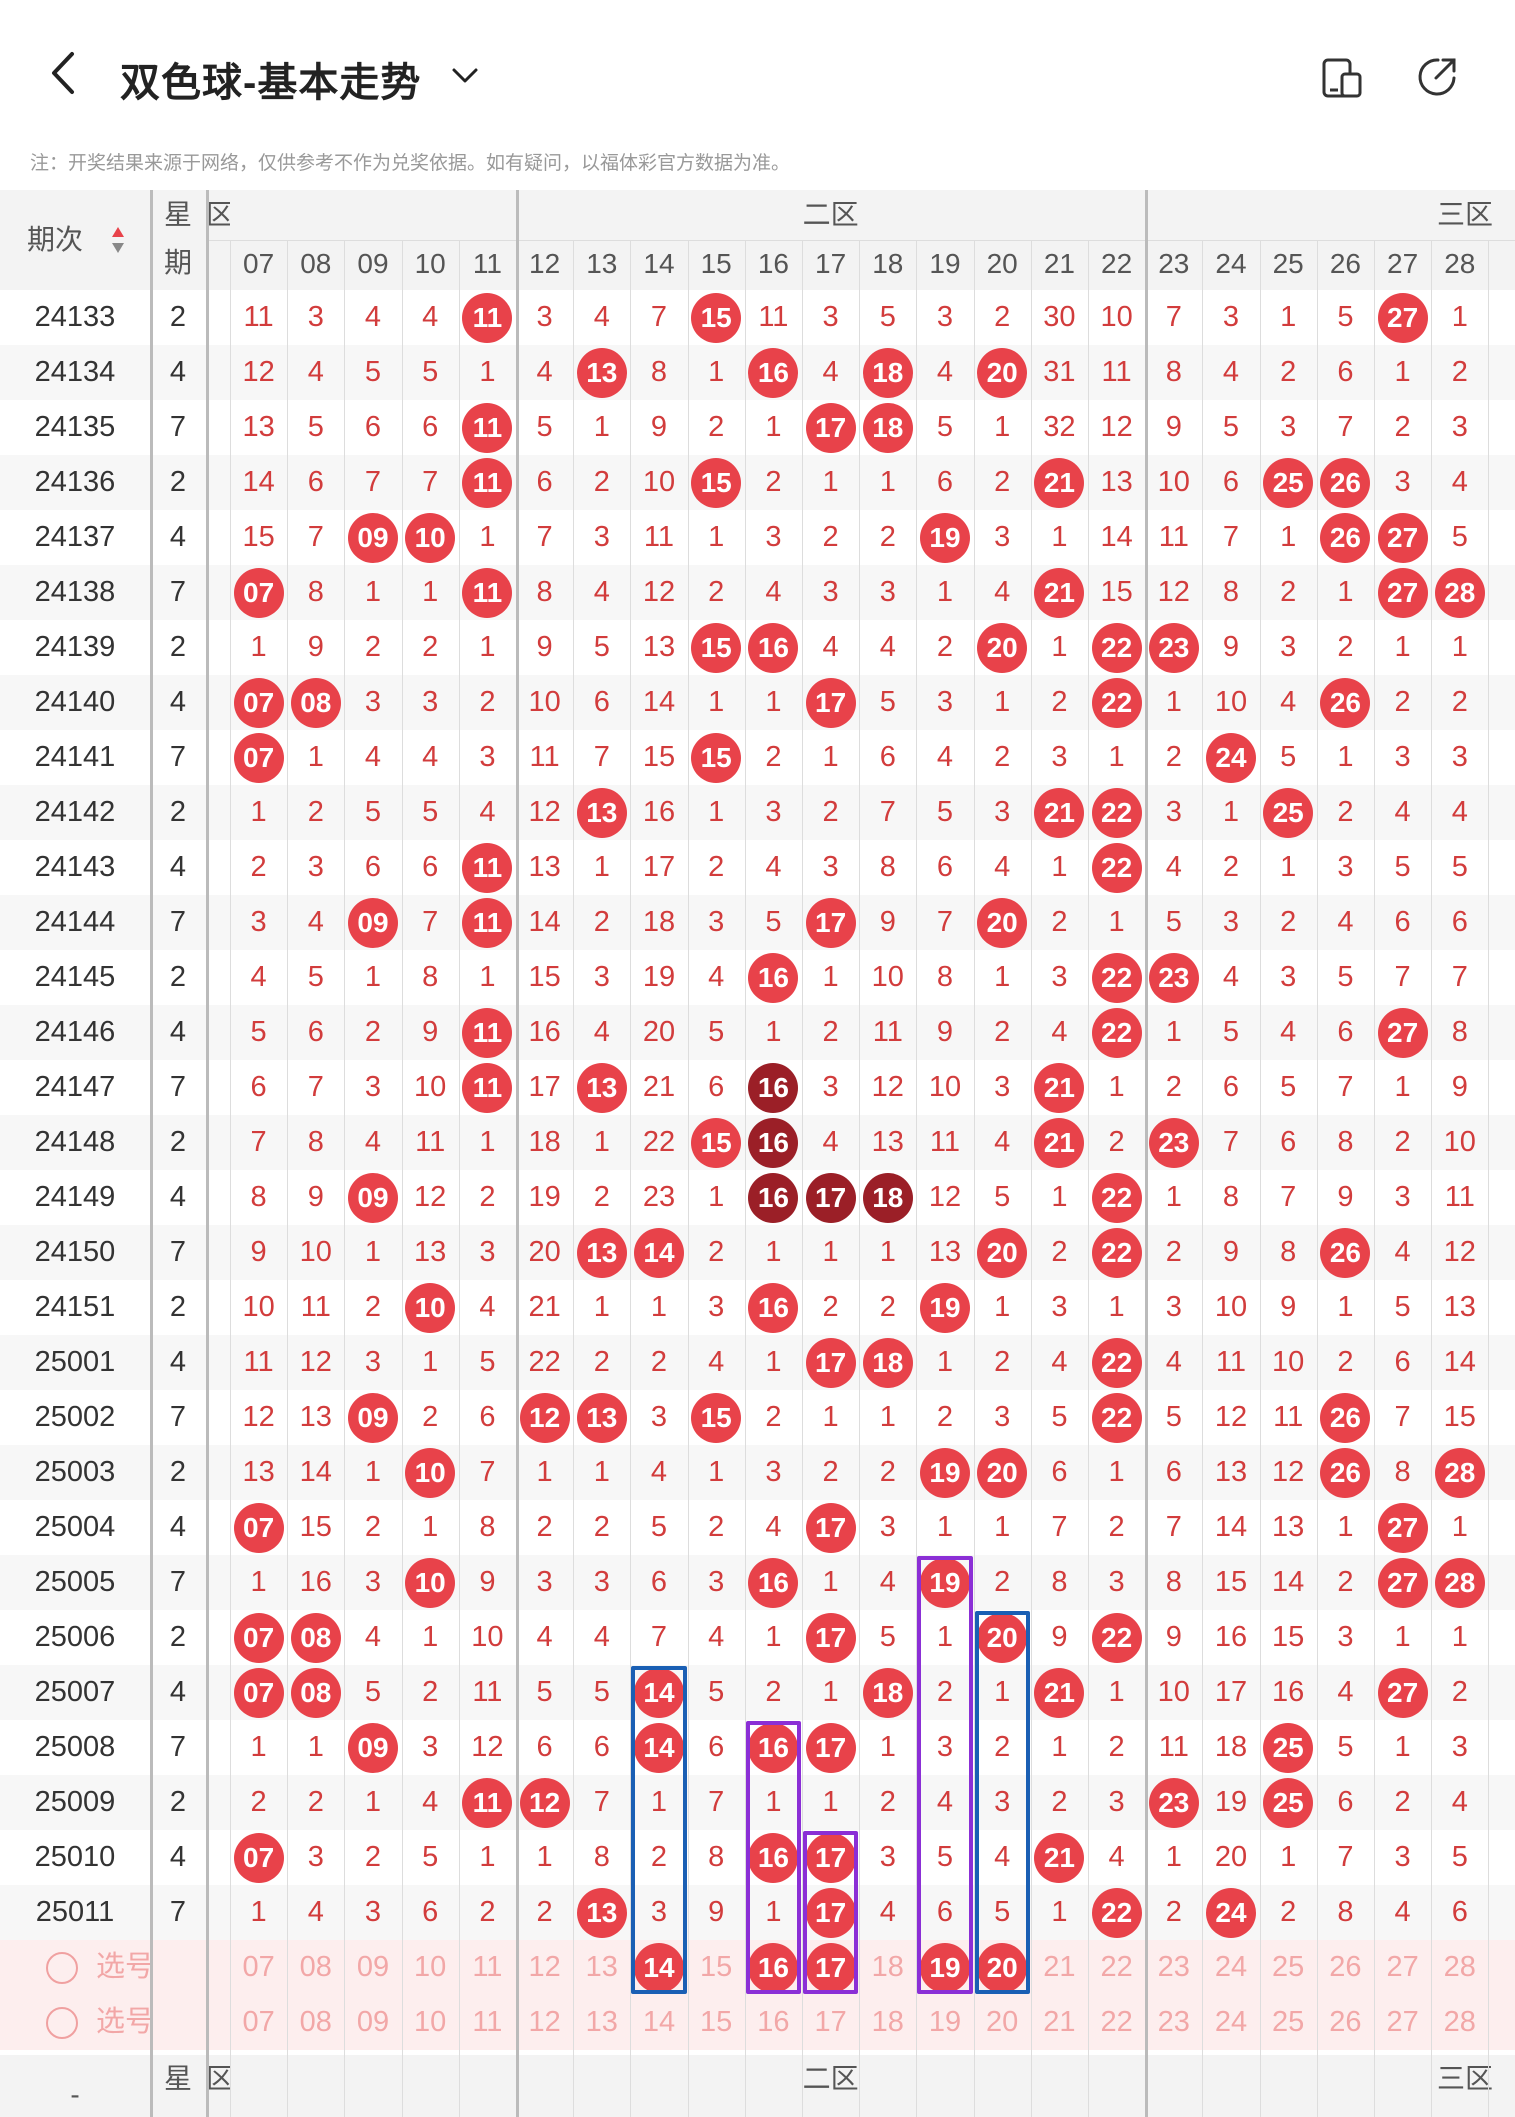 The image size is (1515, 2117). I want to click on selectable-number: 28, so click(1459, 1967).